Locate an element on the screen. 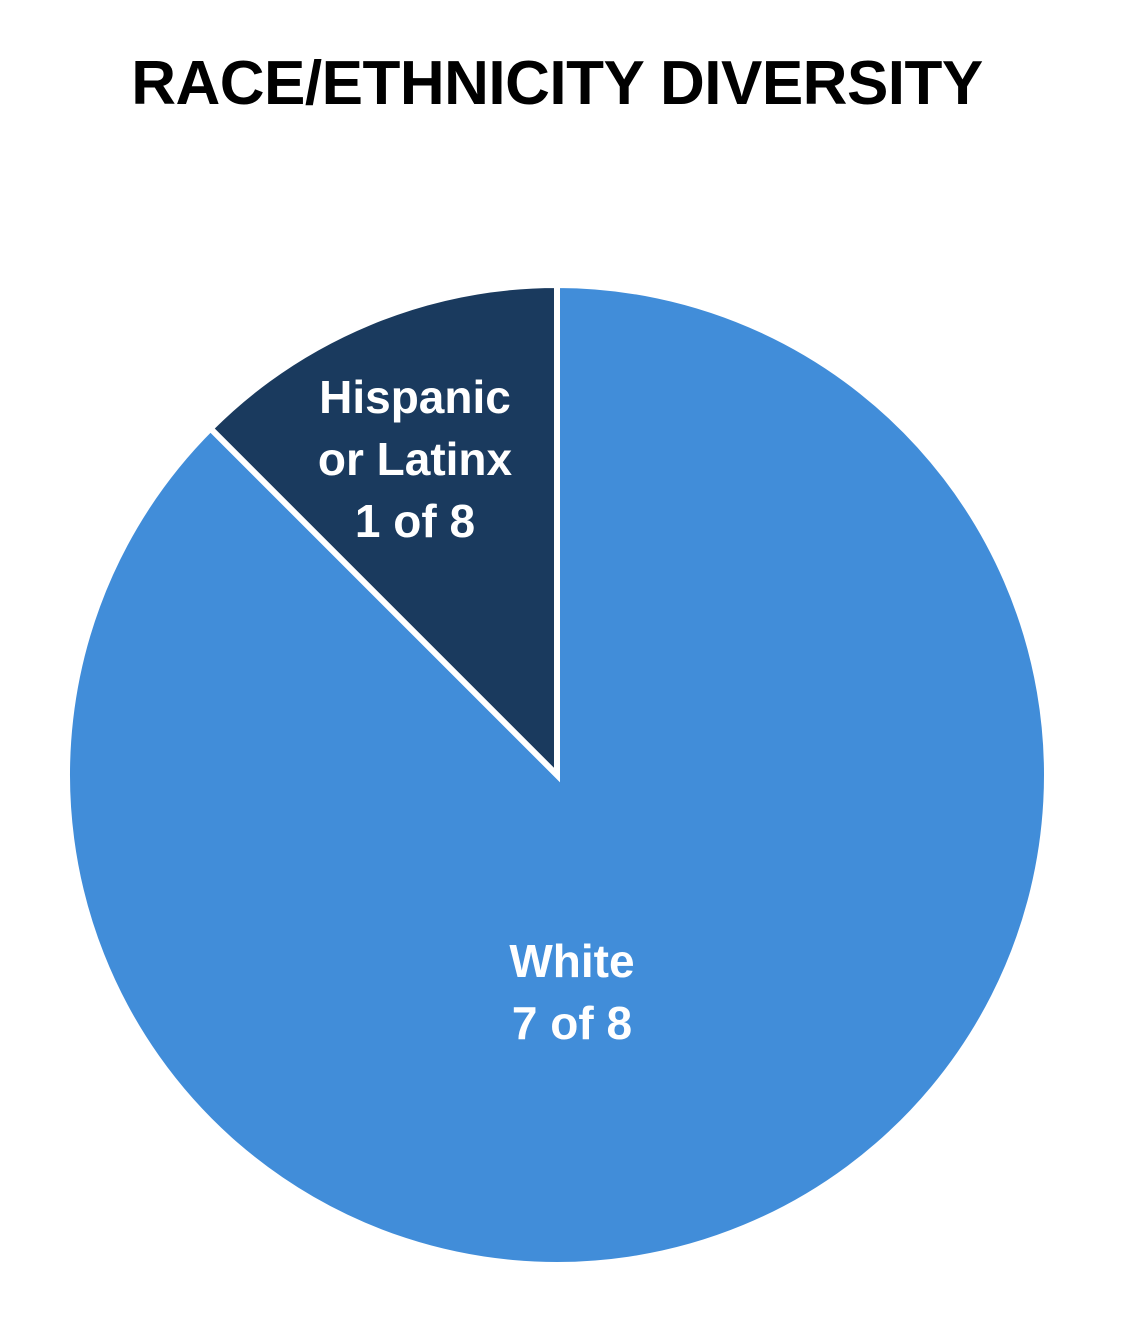  slice-label: Hispanic or Latinx is located at coordinates (415, 428).